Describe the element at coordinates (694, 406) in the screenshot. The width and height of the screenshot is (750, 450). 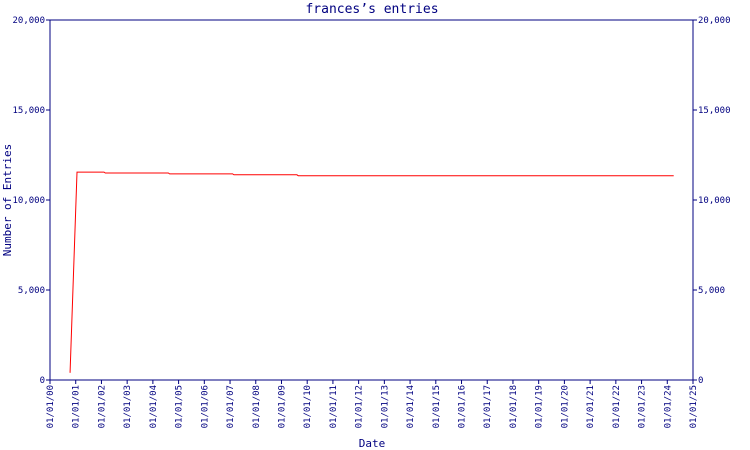
I see `x-tick-label: 01/01/25` at that location.